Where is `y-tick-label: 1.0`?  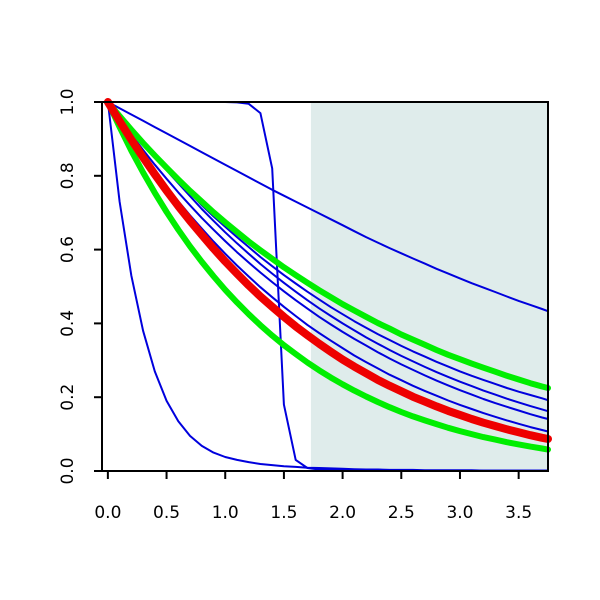
y-tick-label: 1.0 is located at coordinates (68, 101).